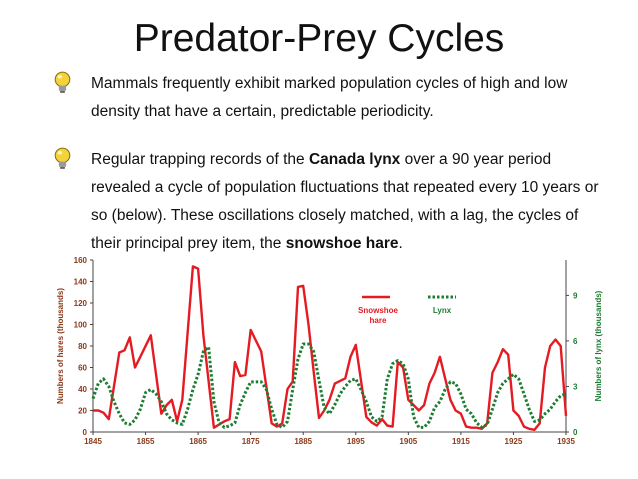 Image resolution: width=638 pixels, height=479 pixels. What do you see at coordinates (408, 441) in the screenshot?
I see `x-tick-label: 1905` at bounding box center [408, 441].